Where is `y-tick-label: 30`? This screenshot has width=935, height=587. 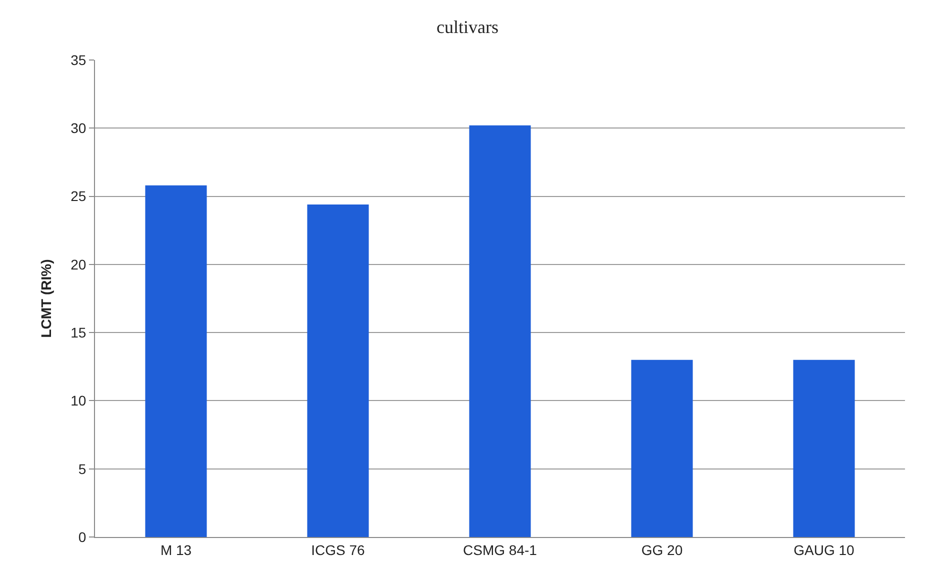 y-tick-label: 30 is located at coordinates (78, 128).